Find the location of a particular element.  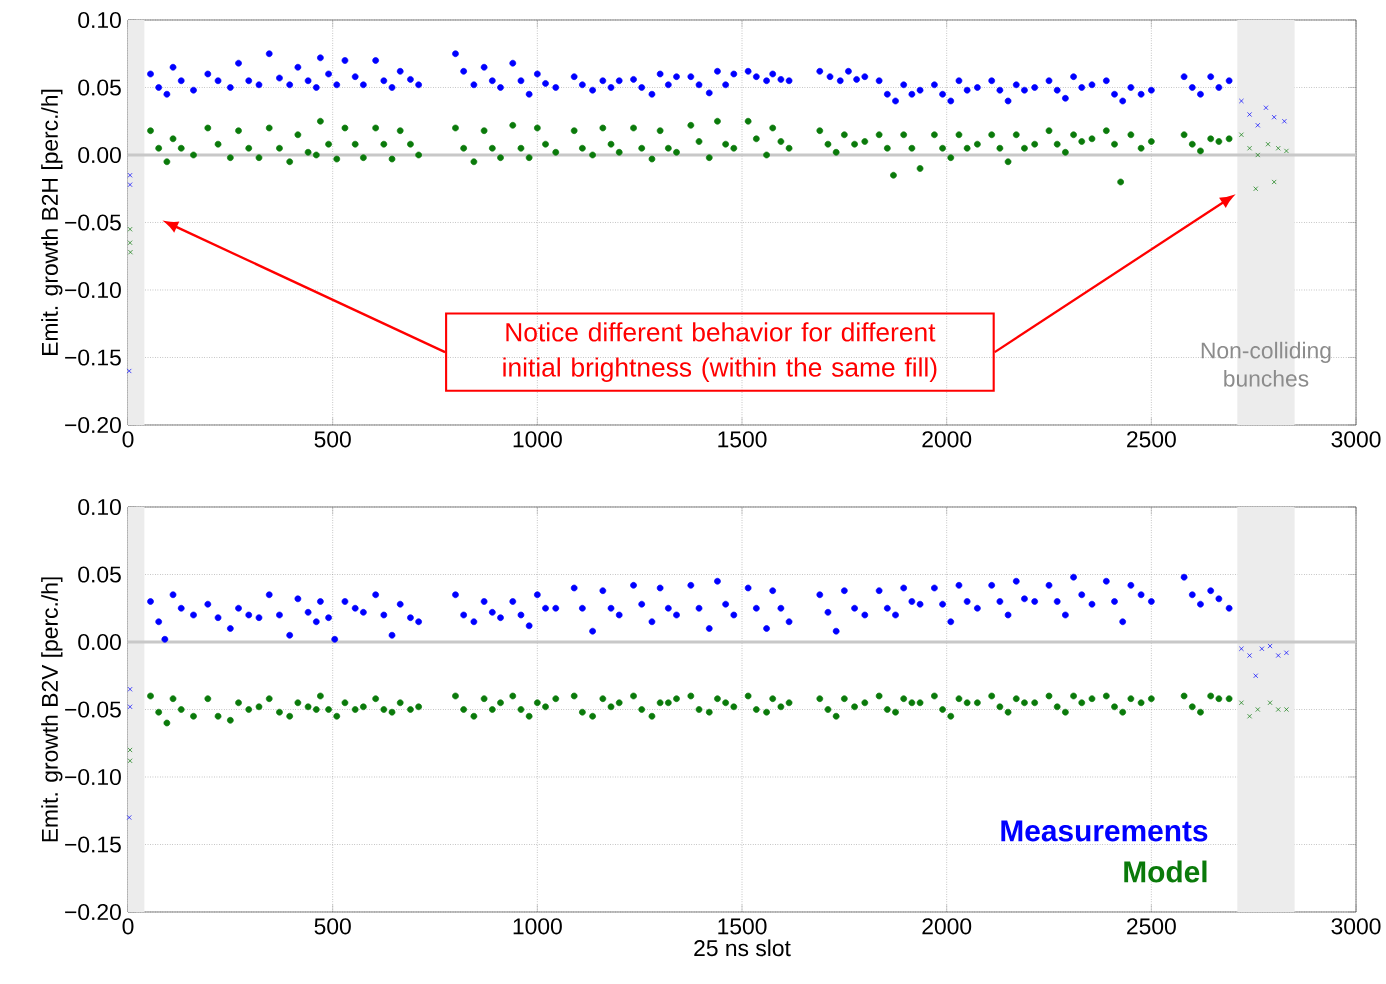

y-axis-title: Emit. growth B2V [perc./h] is located at coordinates (52, 709).